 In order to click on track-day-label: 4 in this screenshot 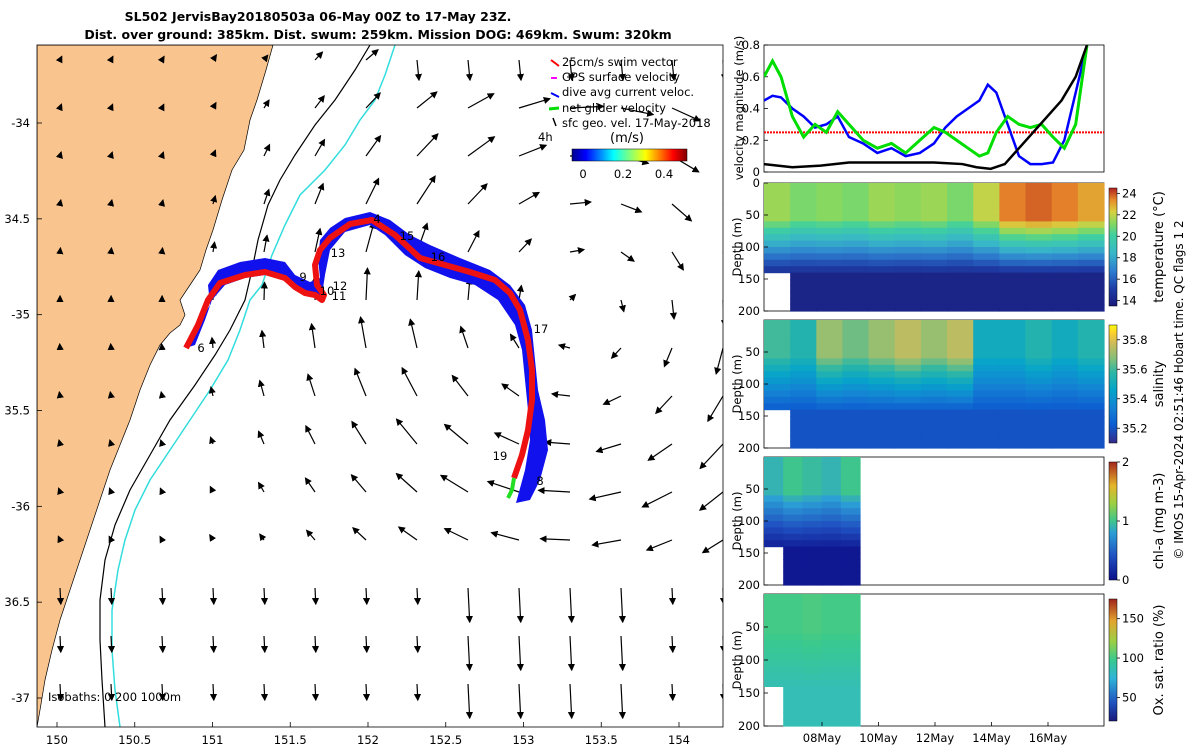, I will do `click(376, 219)`.